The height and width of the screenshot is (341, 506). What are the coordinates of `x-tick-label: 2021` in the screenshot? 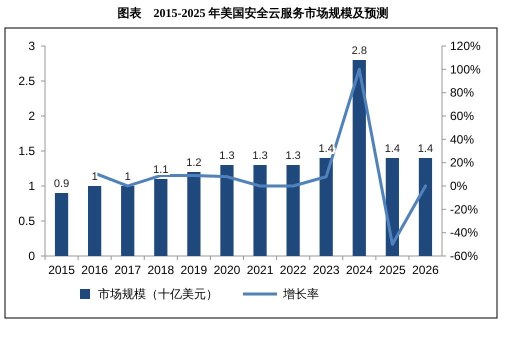 It's located at (260, 270).